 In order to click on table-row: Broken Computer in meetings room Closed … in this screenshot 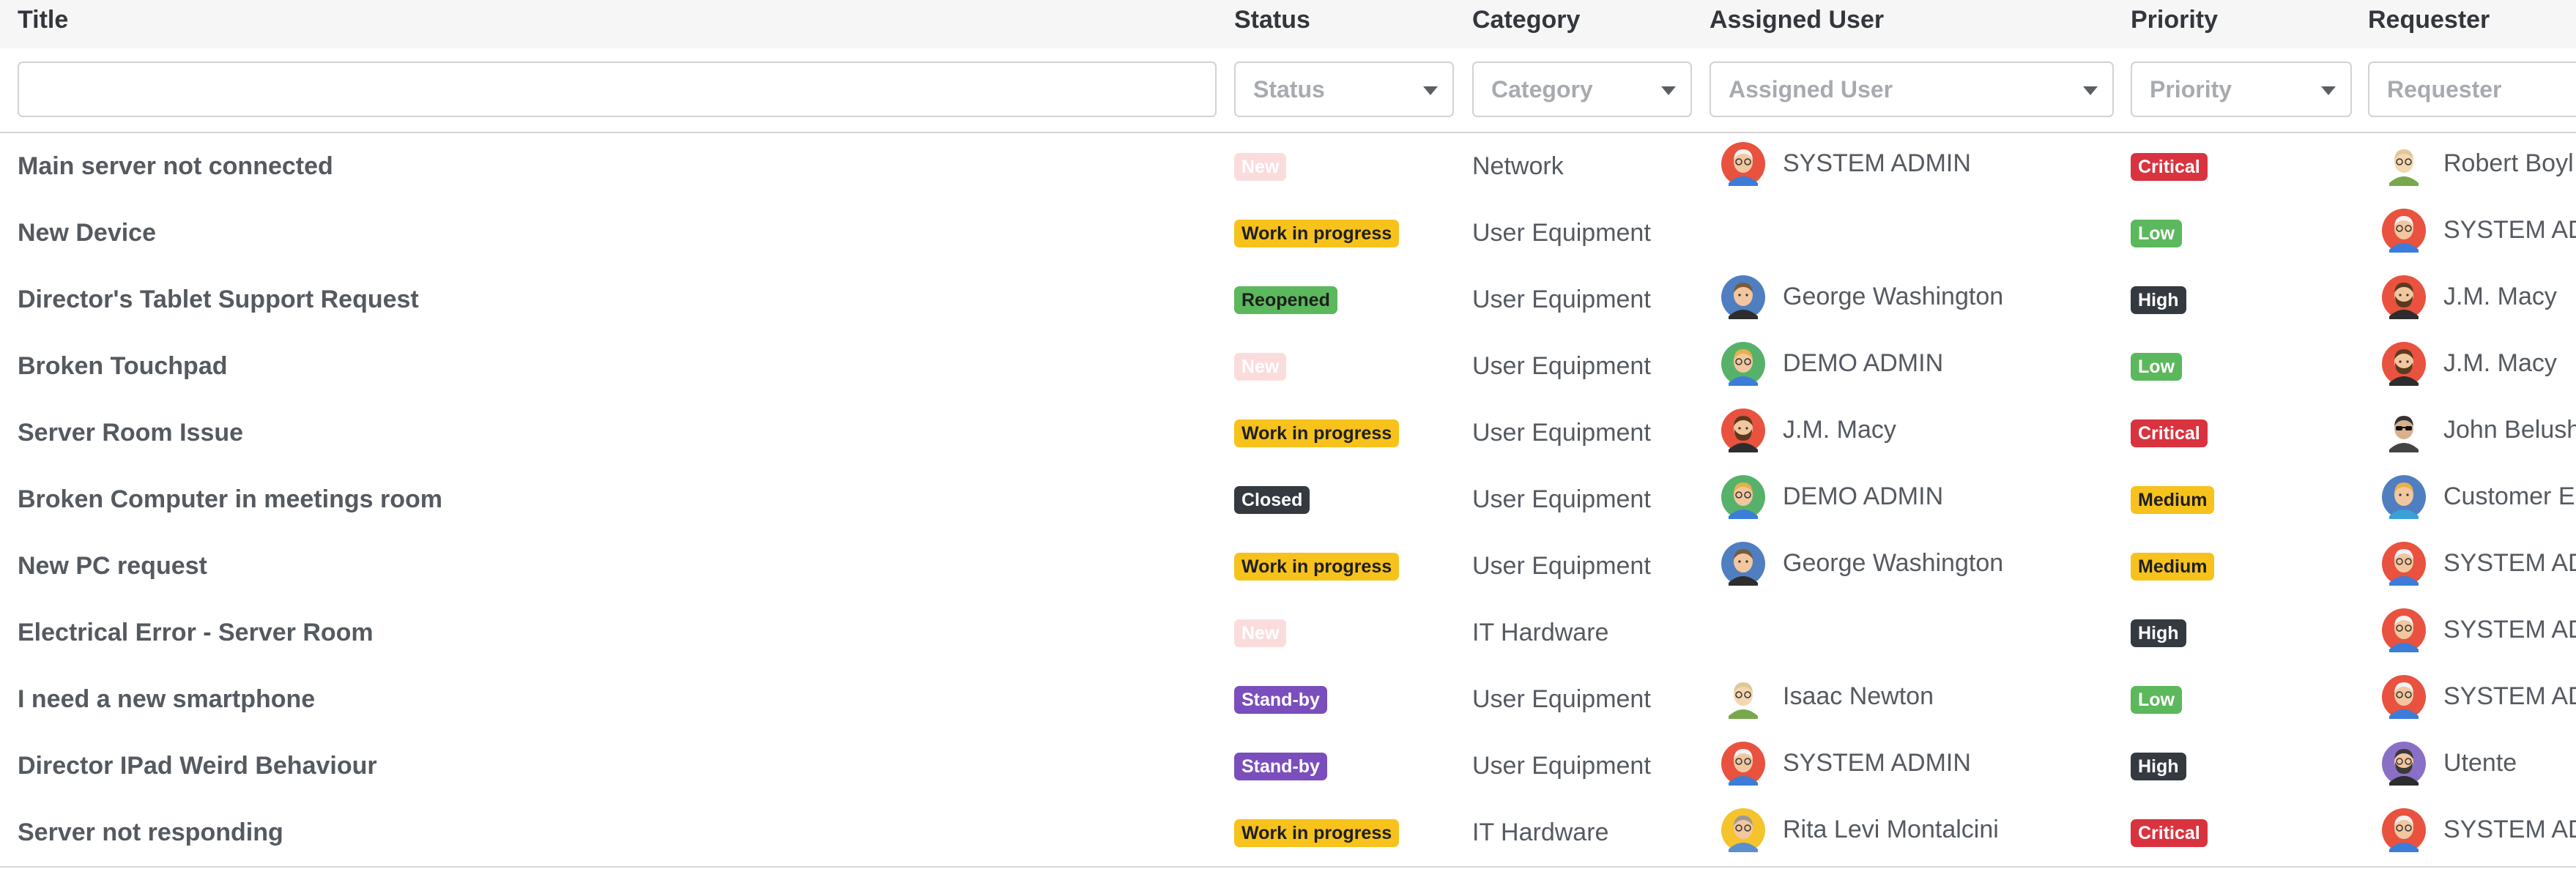, I will do `click(1288, 500)`.